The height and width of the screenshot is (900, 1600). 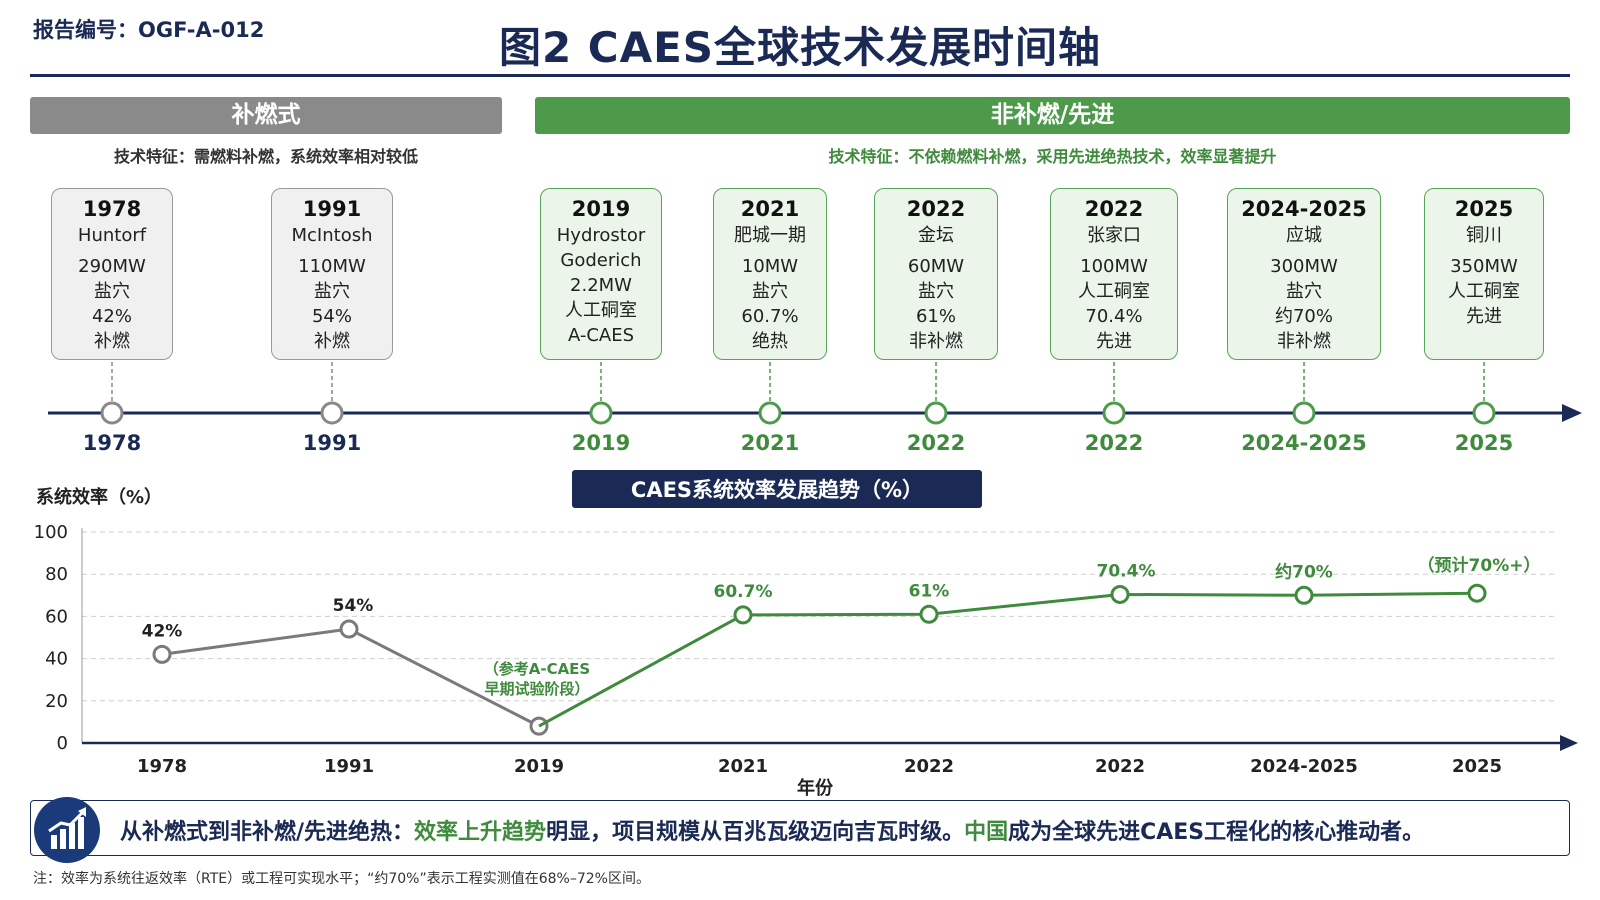 What do you see at coordinates (1114, 316) in the screenshot?
I see `milestone-detail: 70.4%` at bounding box center [1114, 316].